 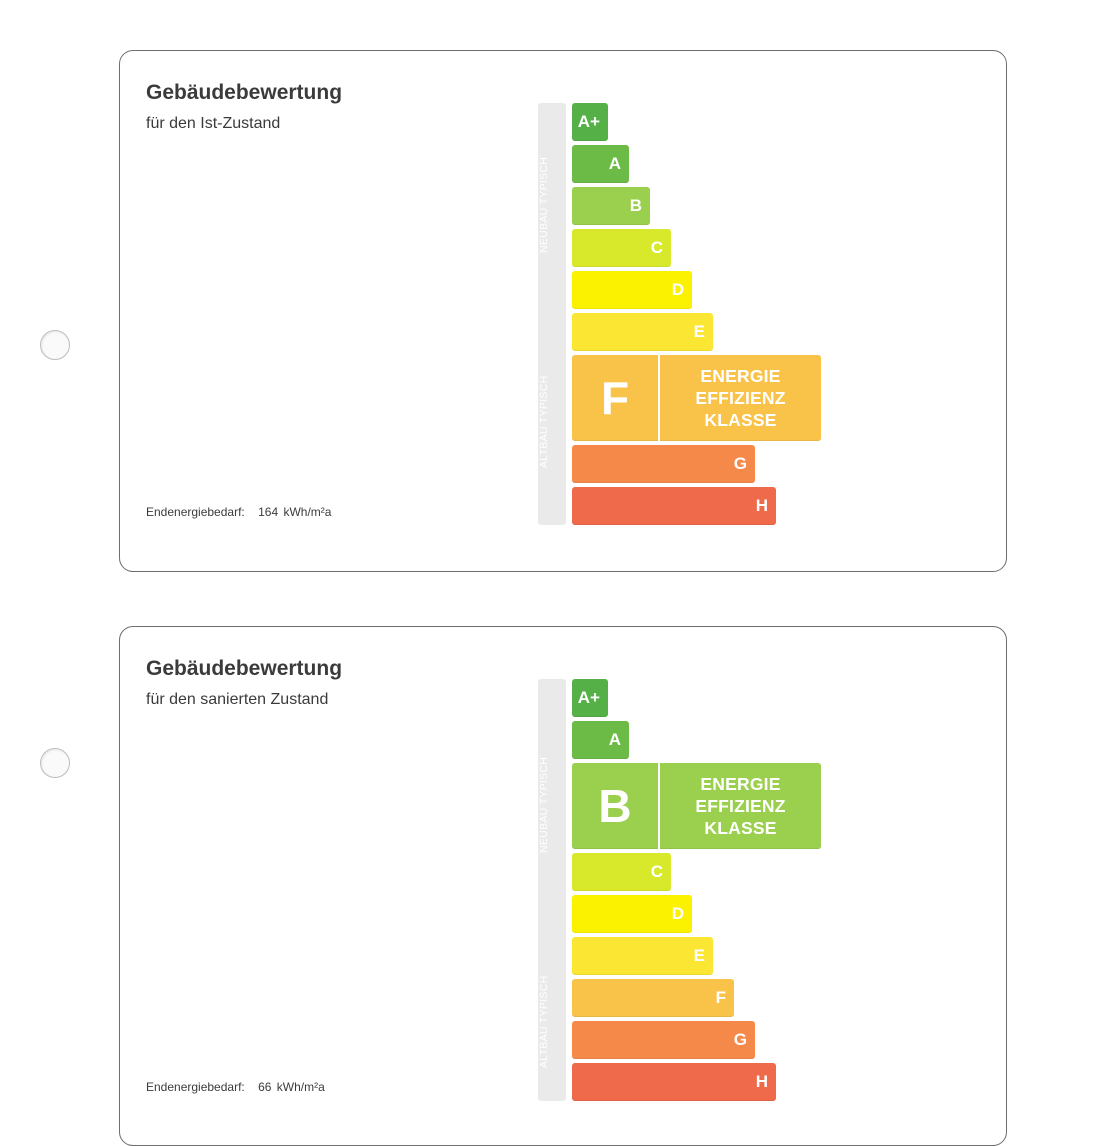 What do you see at coordinates (213, 123) in the screenshot?
I see `card-subtitle: für den Ist-Zustand` at bounding box center [213, 123].